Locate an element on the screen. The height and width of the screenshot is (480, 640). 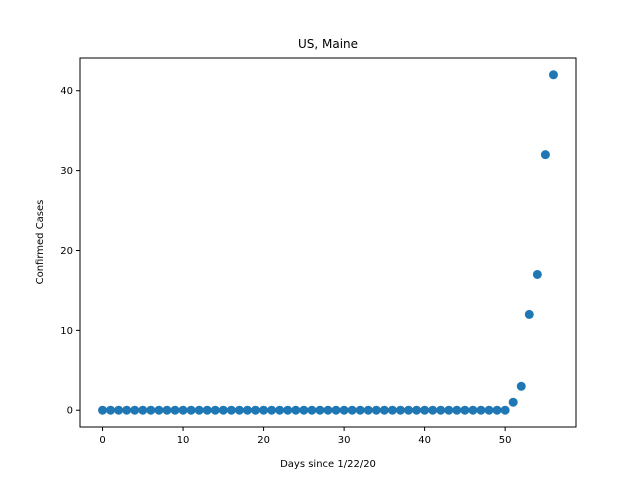
x-tick-label: 20 is located at coordinates (263, 440).